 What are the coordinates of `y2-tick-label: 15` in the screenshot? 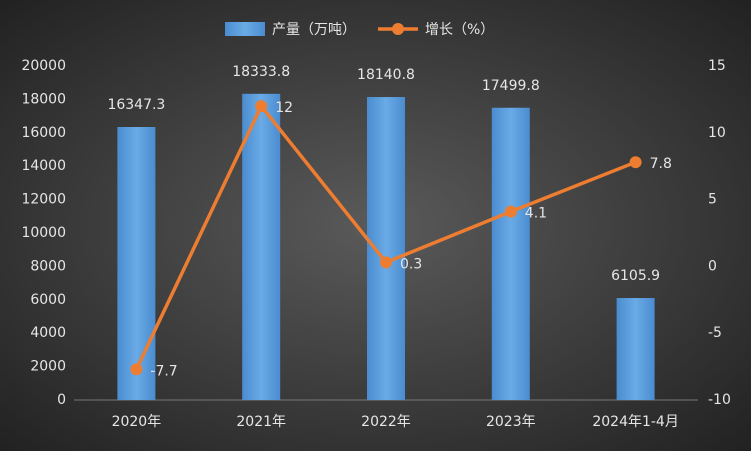 It's located at (717, 66).